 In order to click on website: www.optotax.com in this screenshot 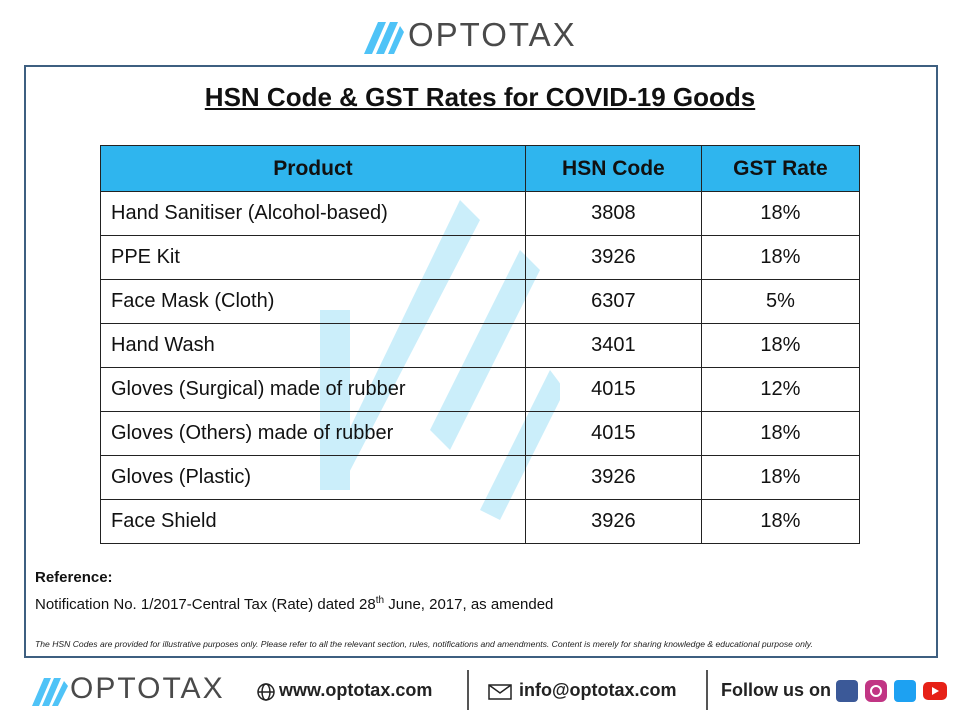, I will do `click(356, 690)`.